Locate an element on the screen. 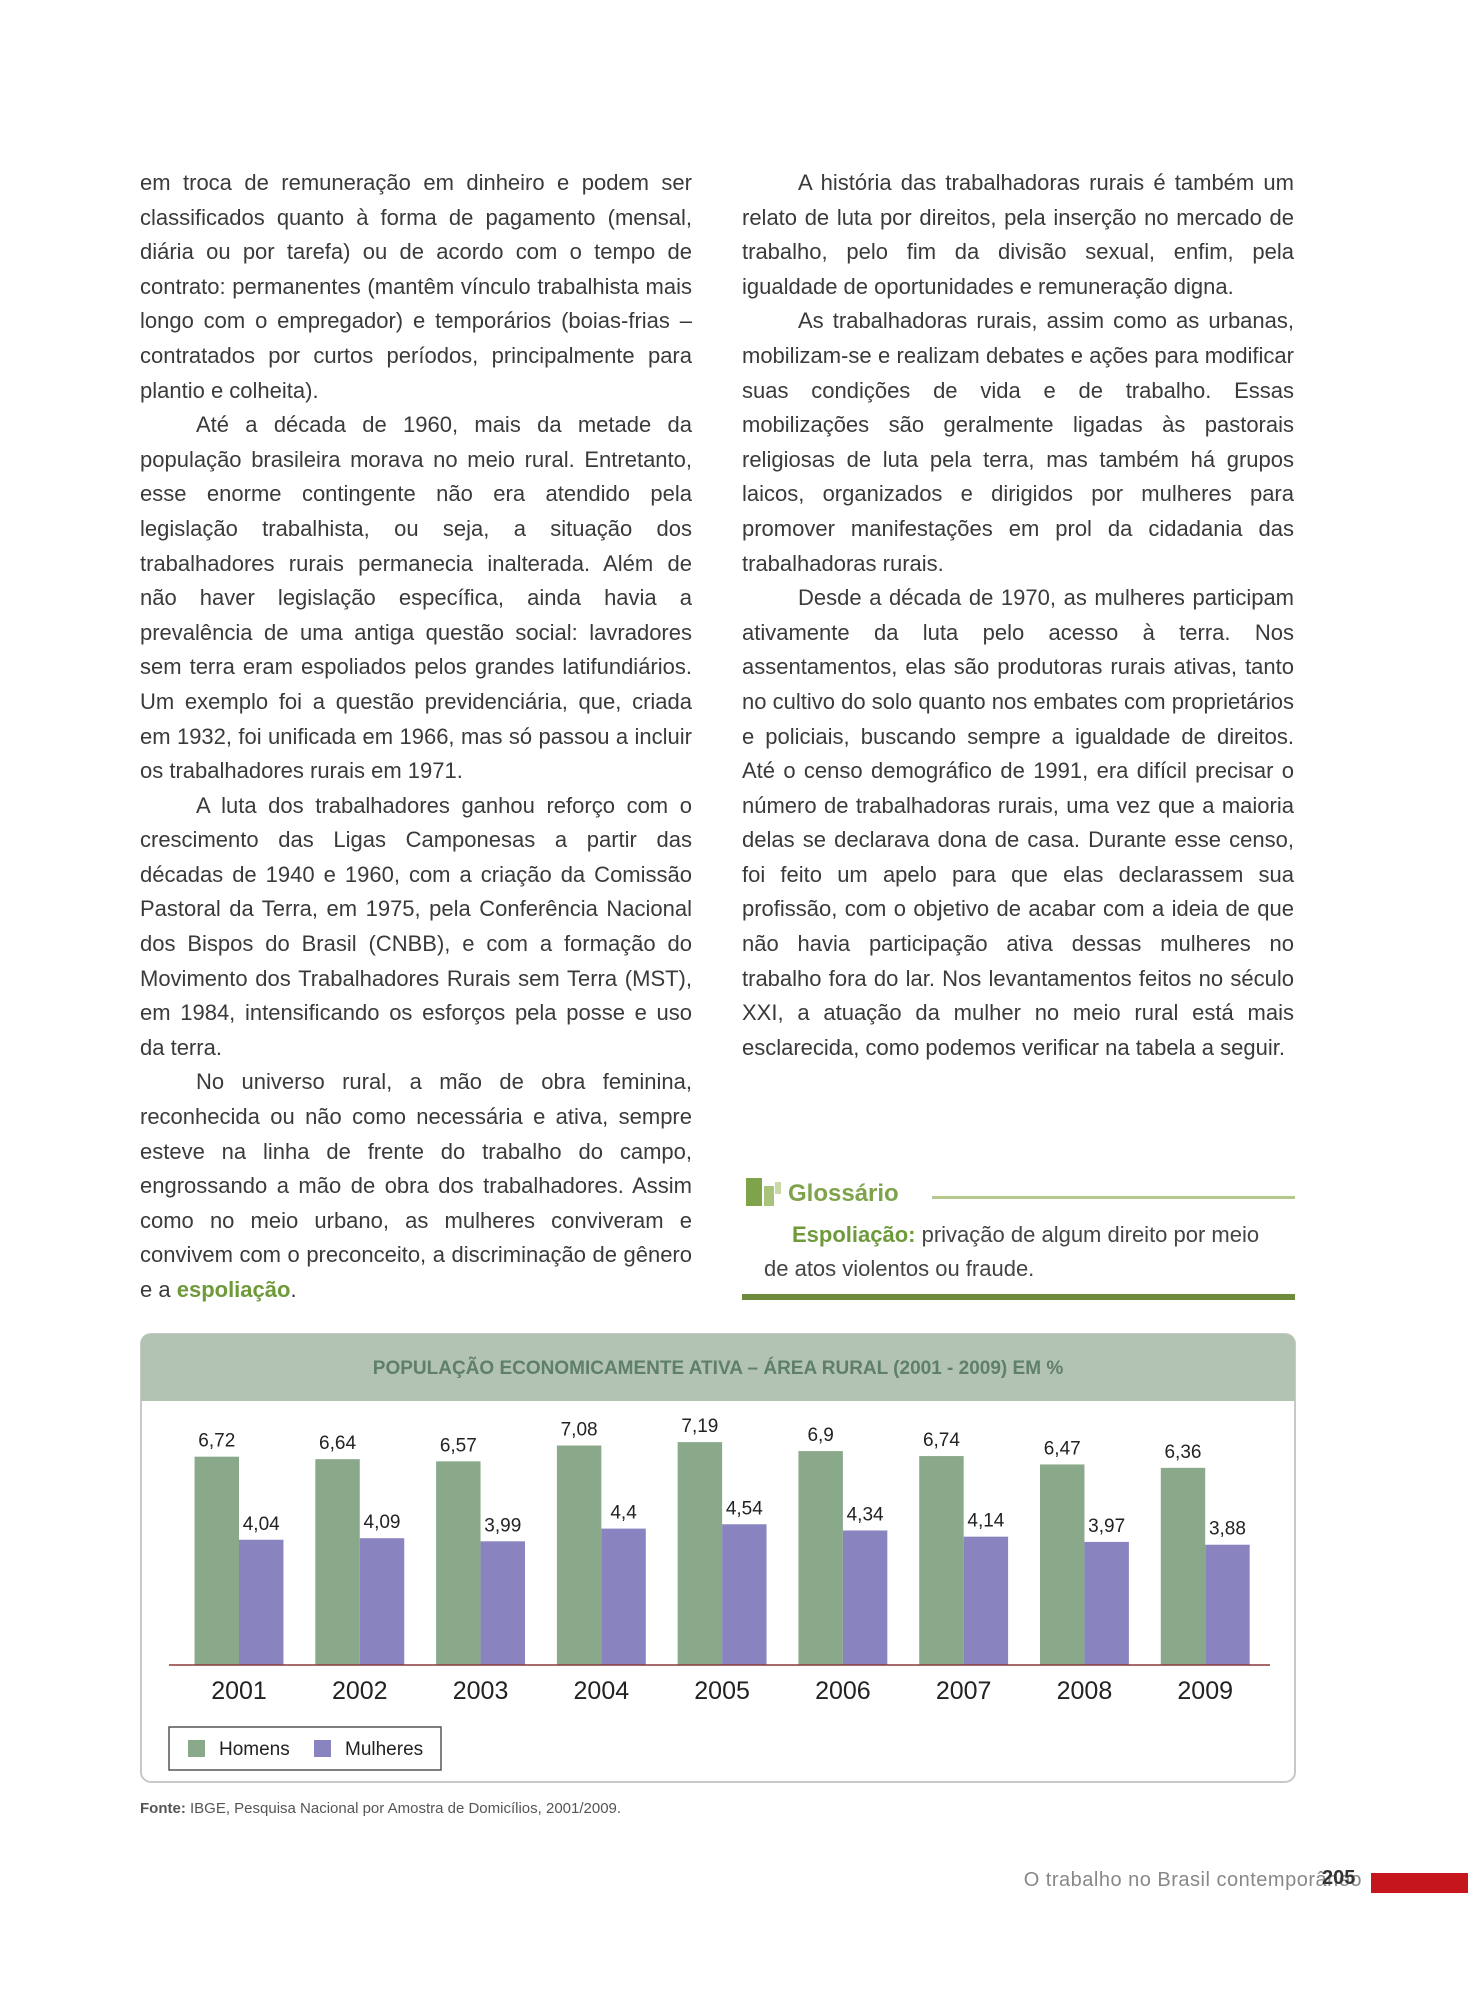 The height and width of the screenshot is (2008, 1480). data-label: 4,14 is located at coordinates (985, 1521).